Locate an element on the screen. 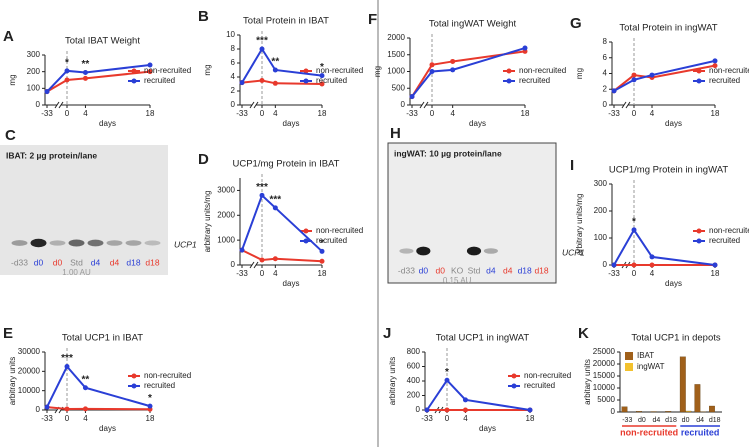  y-tick-label: 10000 is located at coordinates (604, 387).